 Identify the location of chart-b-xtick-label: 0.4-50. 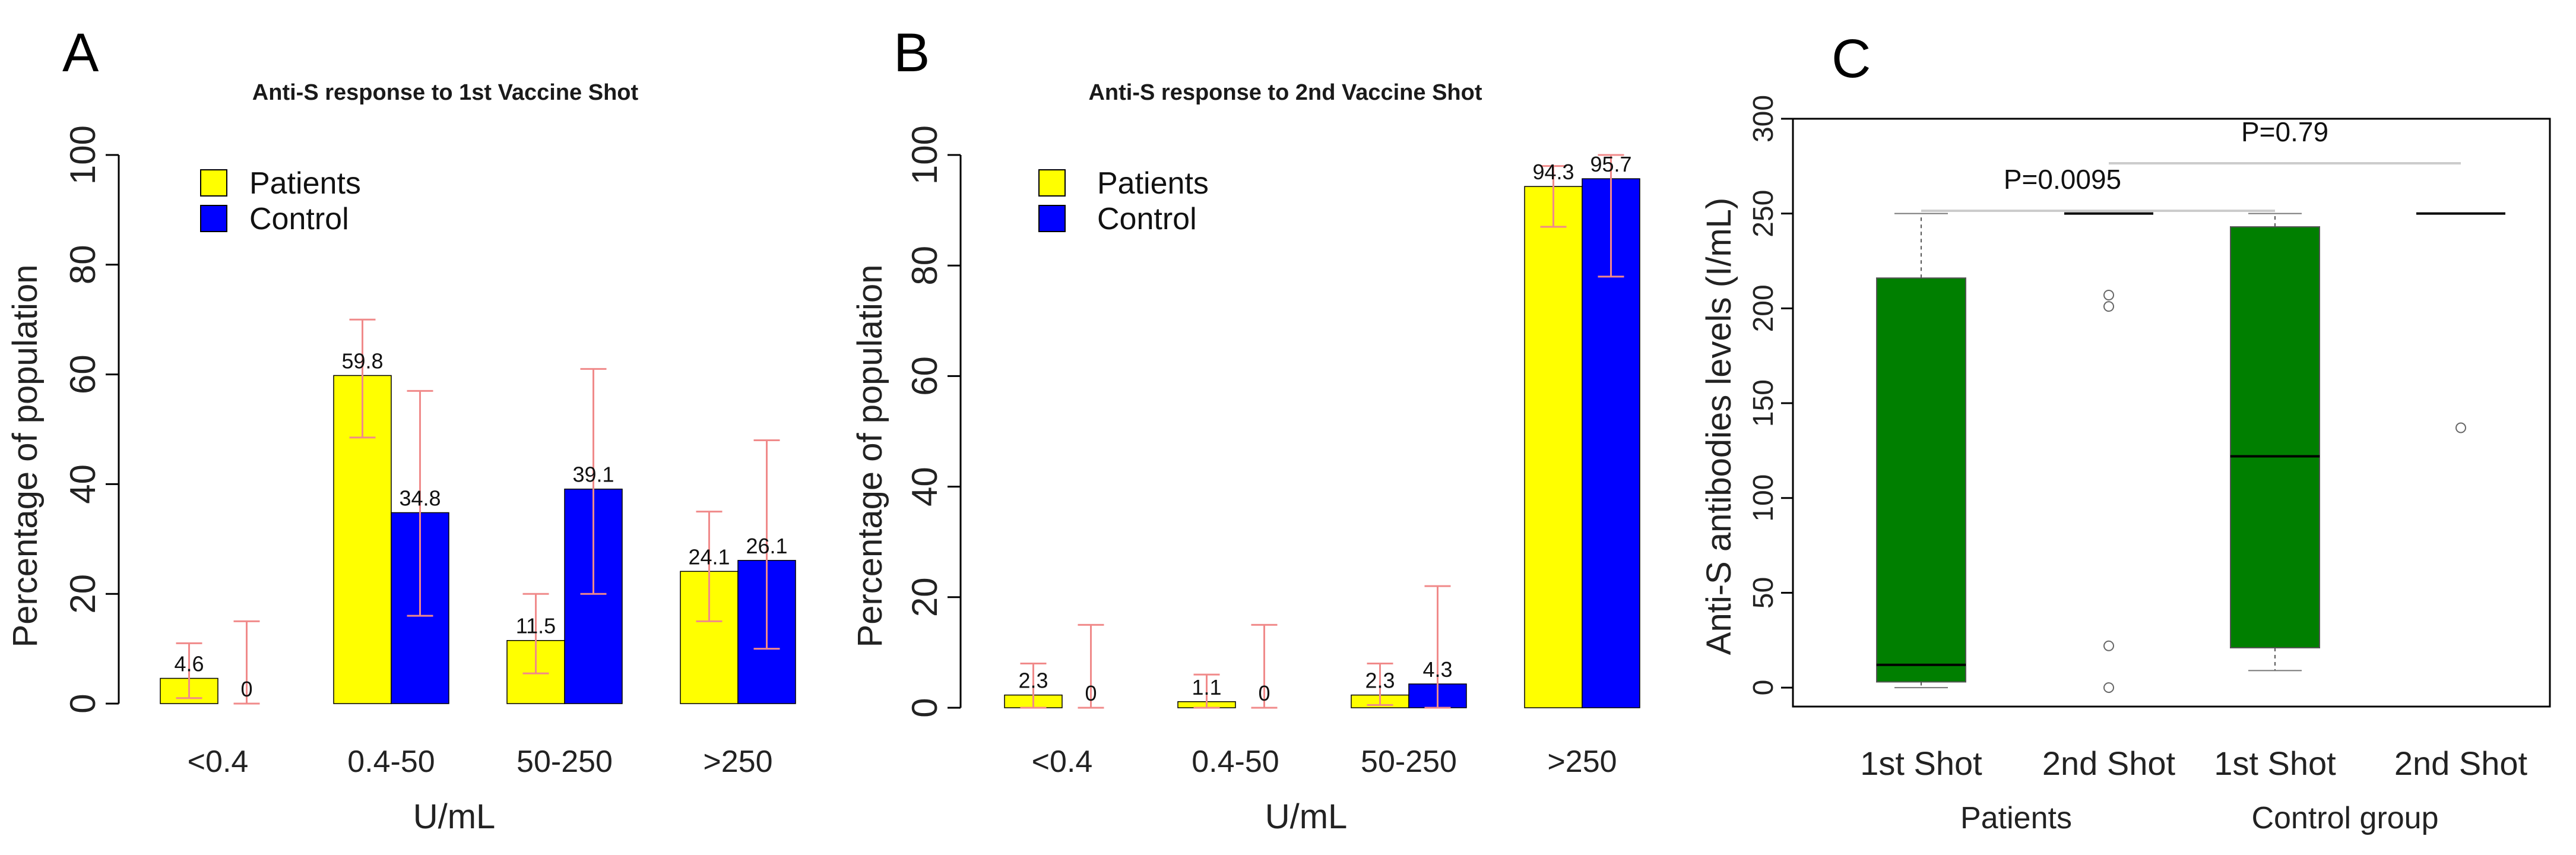
(1236, 762).